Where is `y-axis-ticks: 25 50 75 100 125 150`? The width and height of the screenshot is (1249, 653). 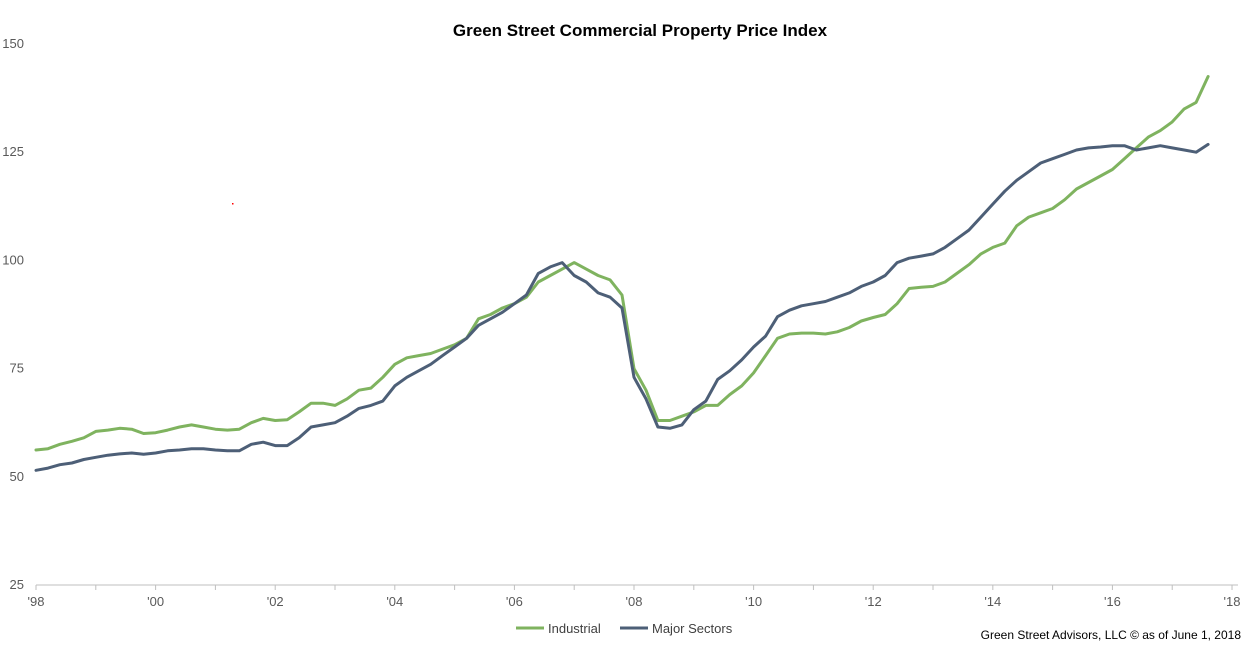 y-axis-ticks: 25 50 75 100 125 150 is located at coordinates (13, 314).